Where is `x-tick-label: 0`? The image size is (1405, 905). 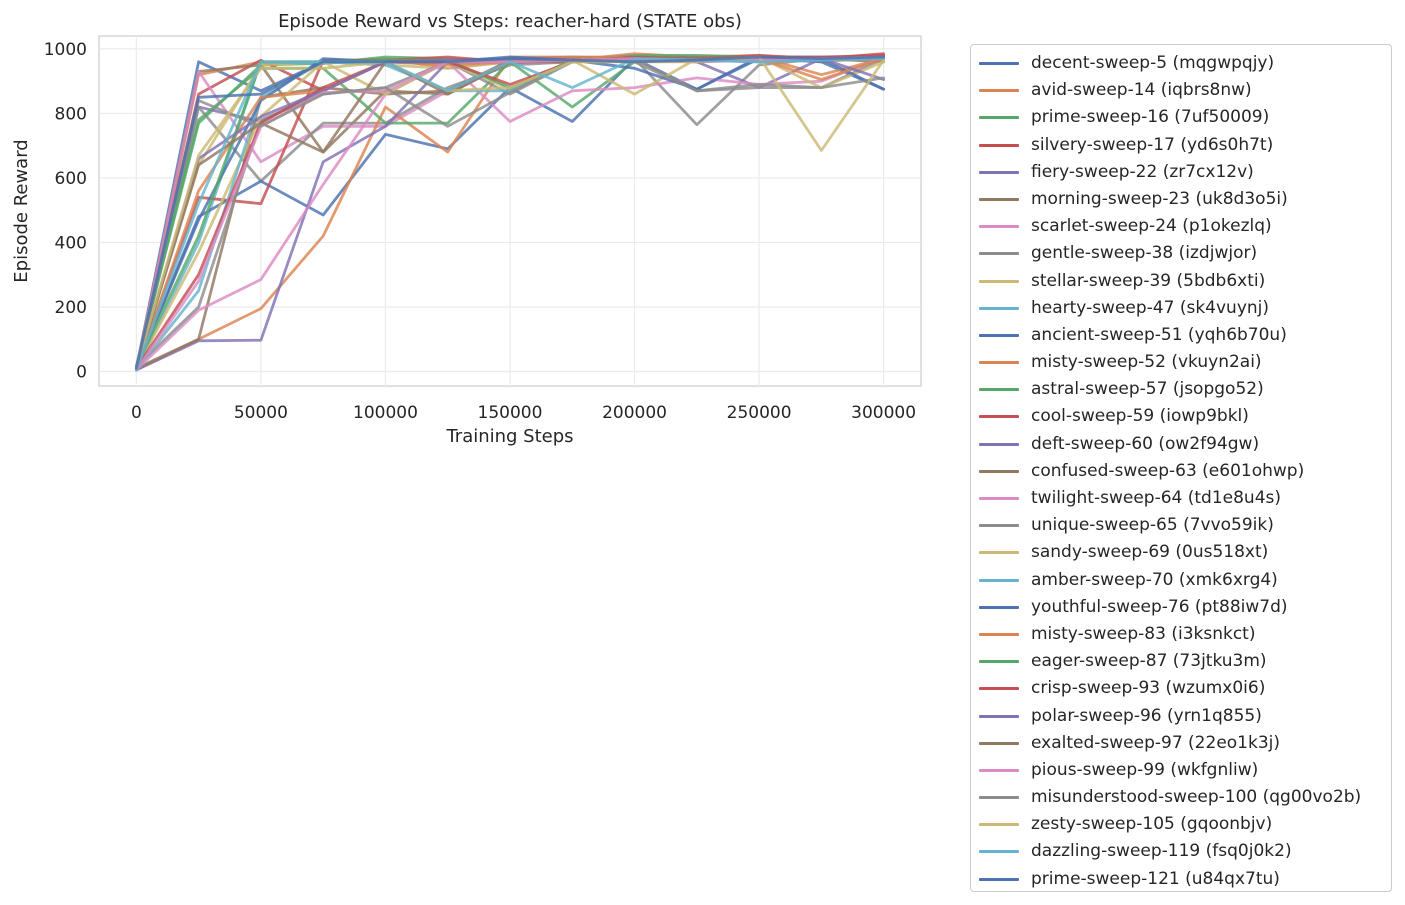
x-tick-label: 0 is located at coordinates (136, 413).